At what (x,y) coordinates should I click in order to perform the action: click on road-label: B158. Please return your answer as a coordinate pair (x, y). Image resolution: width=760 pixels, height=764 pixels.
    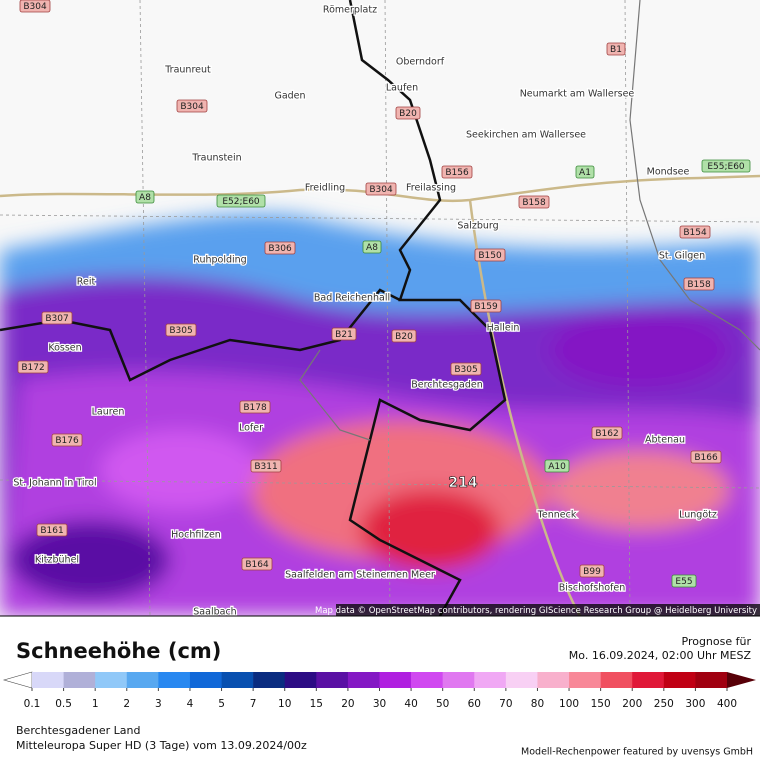
    Looking at the image, I should click on (699, 285).